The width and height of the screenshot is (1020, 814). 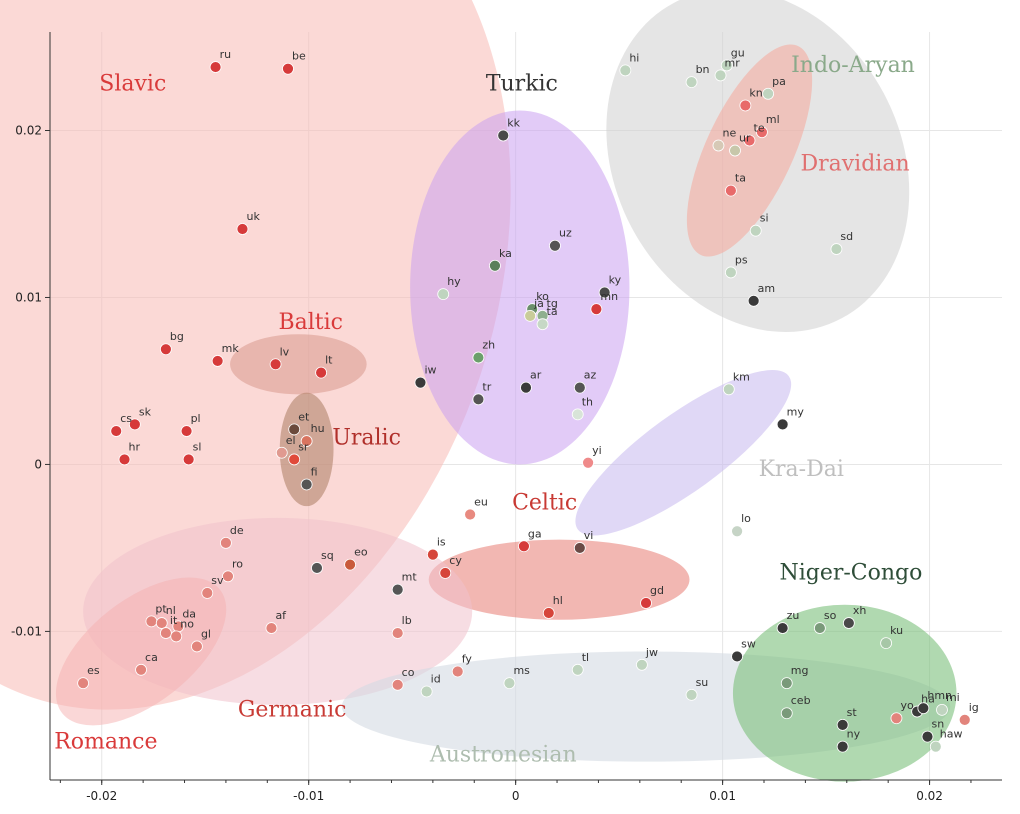 What do you see at coordinates (609, 296) in the screenshot?
I see `point-label-mn: mn` at bounding box center [609, 296].